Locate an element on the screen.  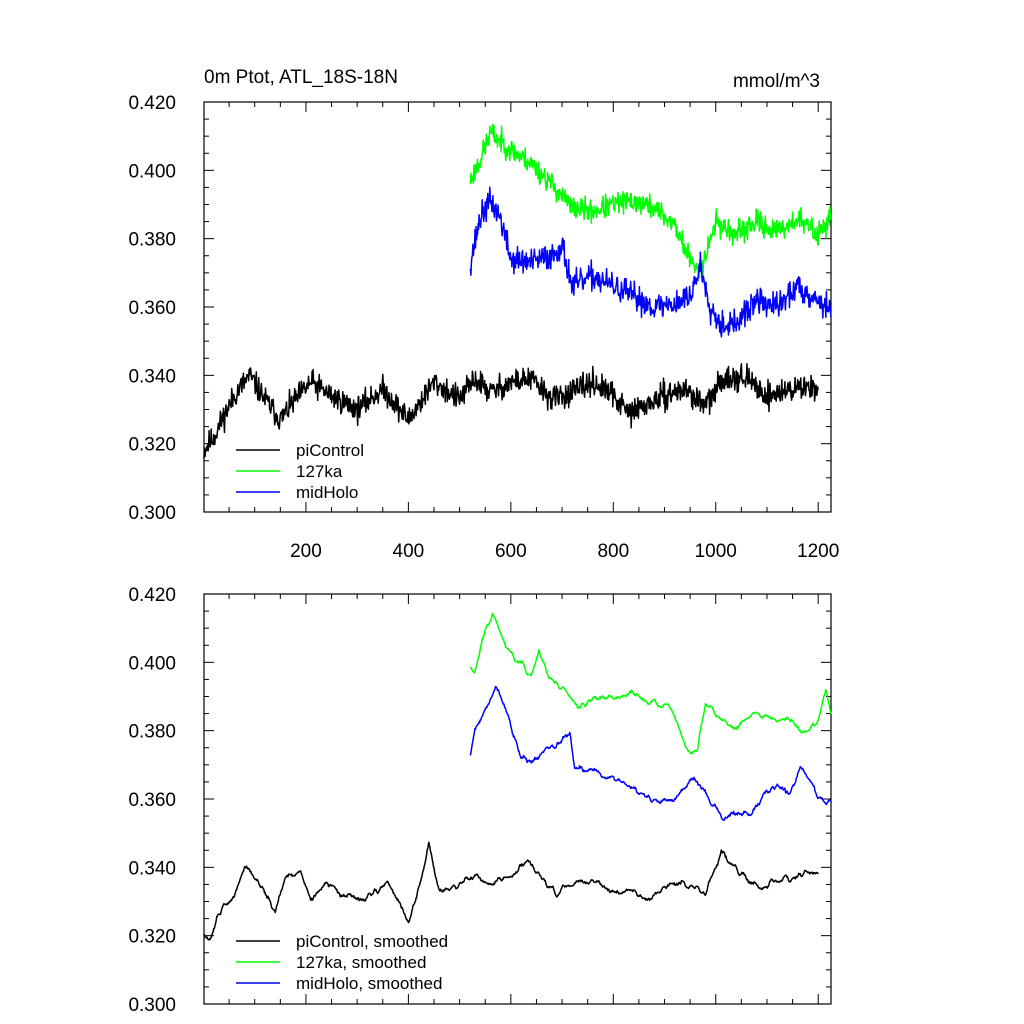
series-line-midholo-smoothed is located at coordinates (650, 753).